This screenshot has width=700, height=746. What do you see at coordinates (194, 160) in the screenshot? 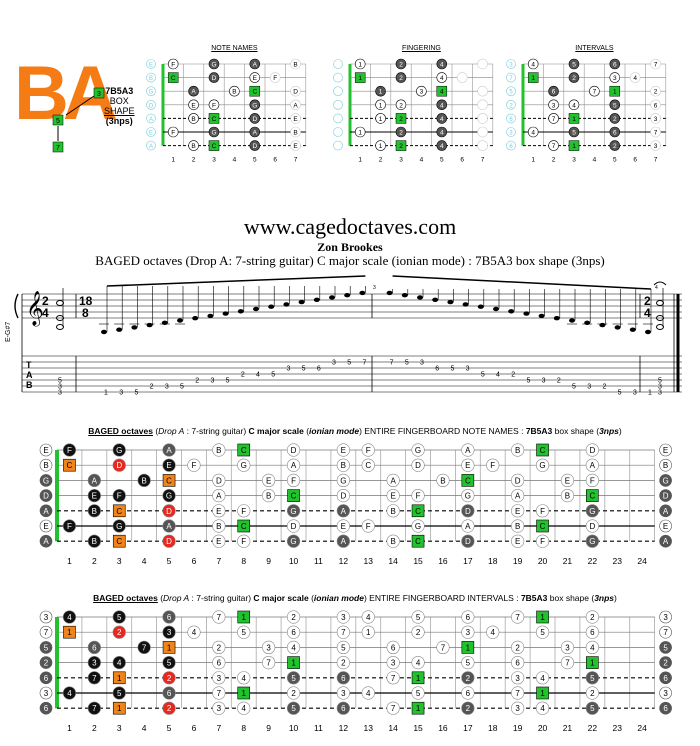
I see `mini-fret-number: 2` at bounding box center [194, 160].